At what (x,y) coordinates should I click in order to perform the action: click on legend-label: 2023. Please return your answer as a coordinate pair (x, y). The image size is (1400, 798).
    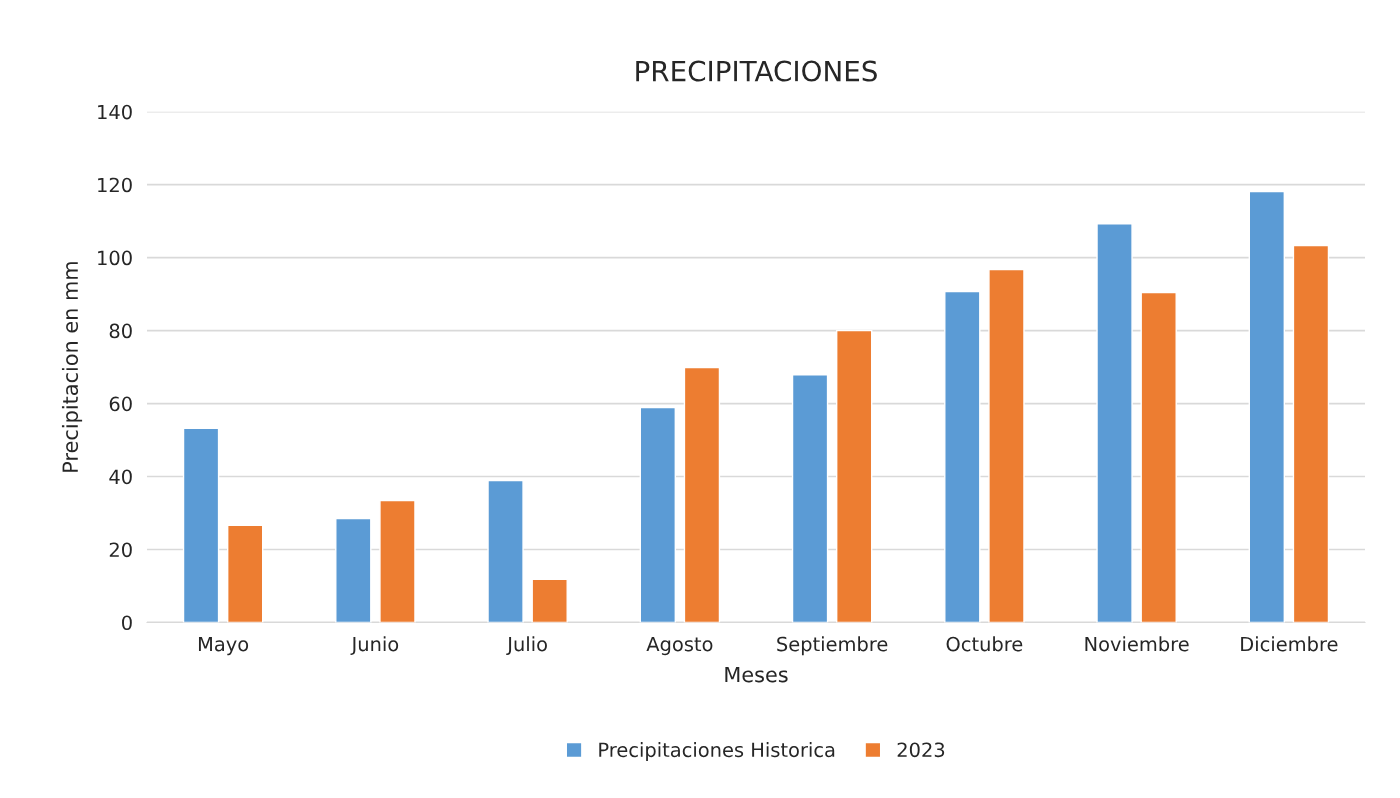
    Looking at the image, I should click on (921, 750).